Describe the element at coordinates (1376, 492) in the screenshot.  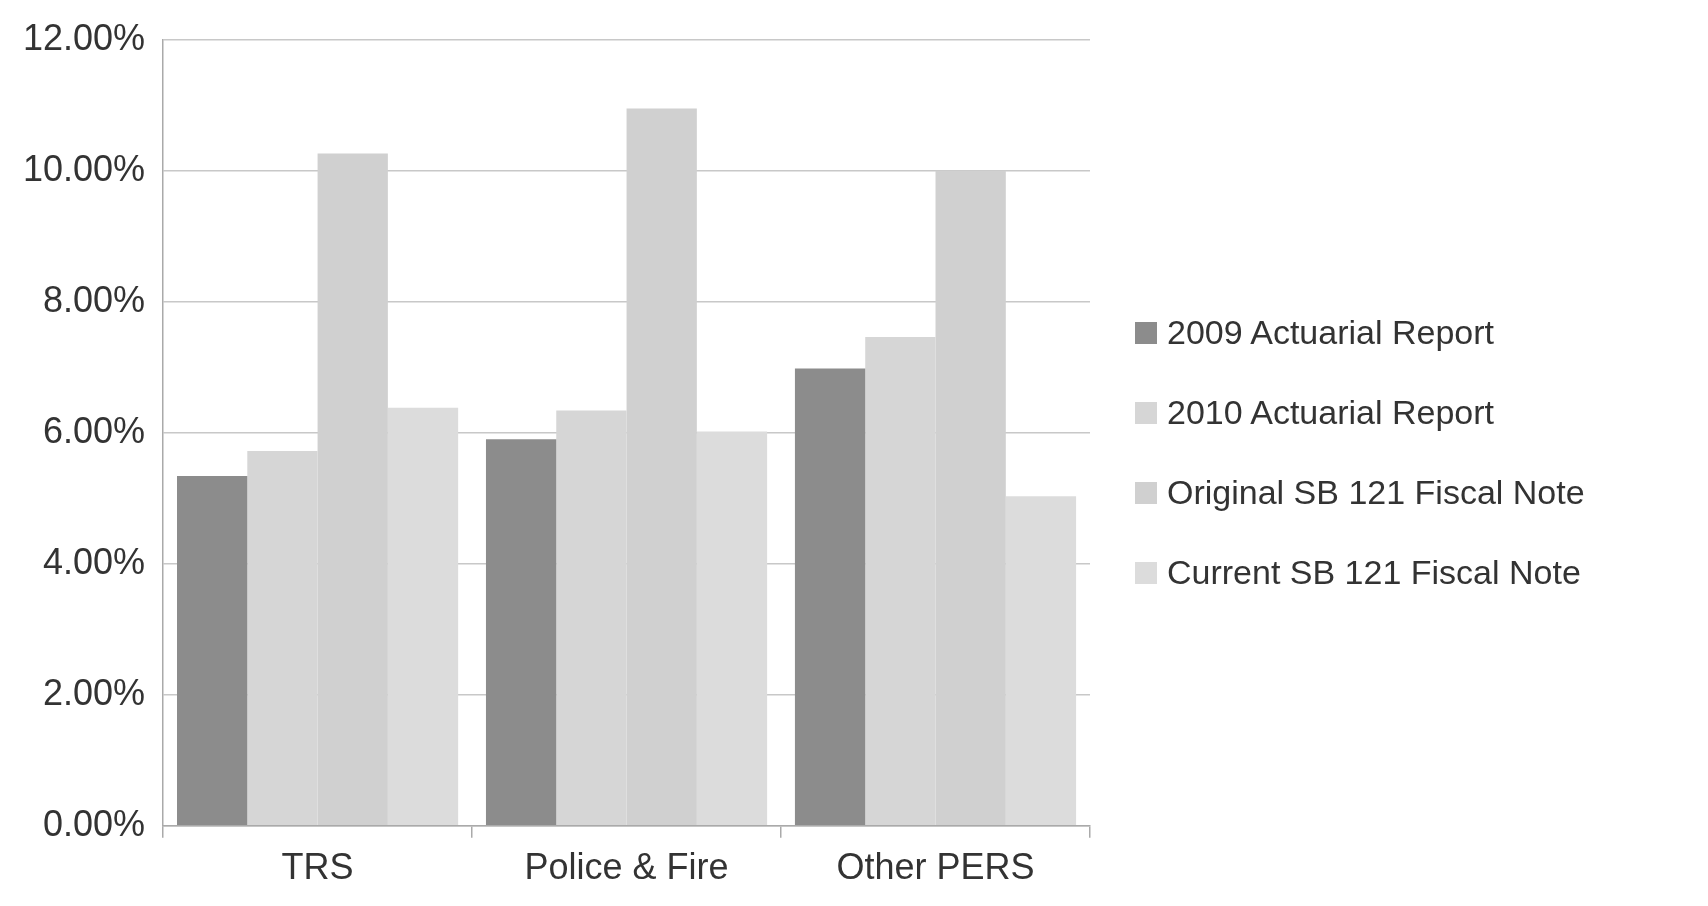
I see `legend-label: Original SB 121 Fiscal Note` at that location.